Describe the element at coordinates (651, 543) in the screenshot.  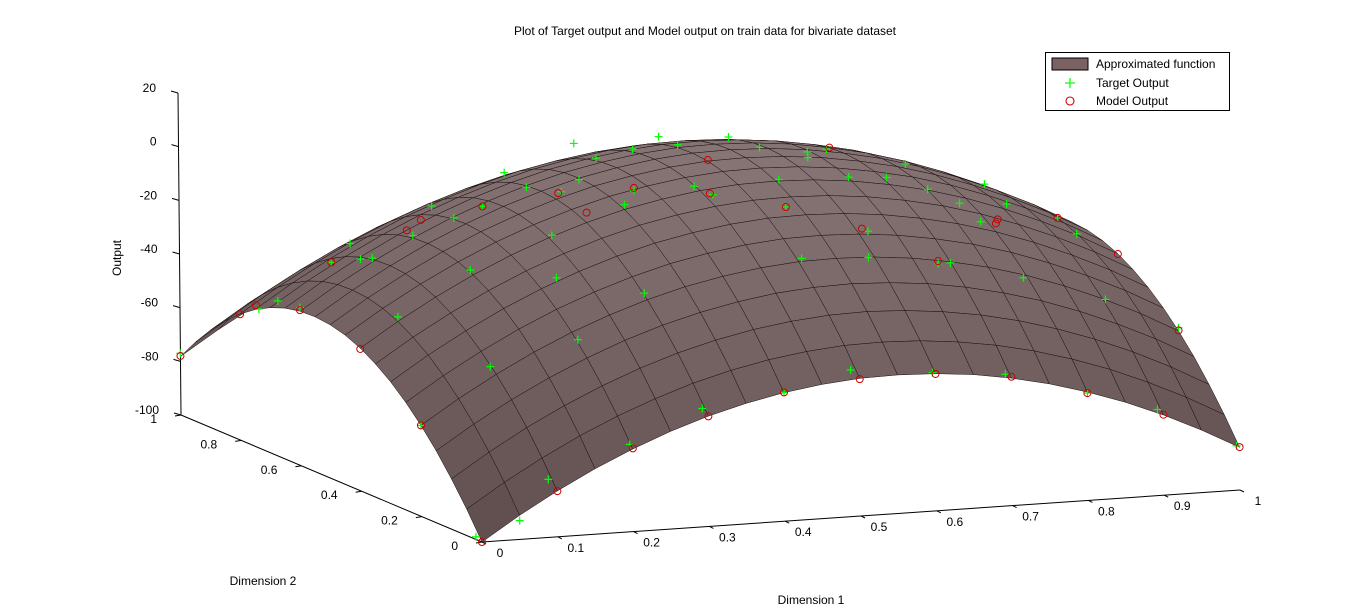
I see `x-tick-label: 0.2` at that location.